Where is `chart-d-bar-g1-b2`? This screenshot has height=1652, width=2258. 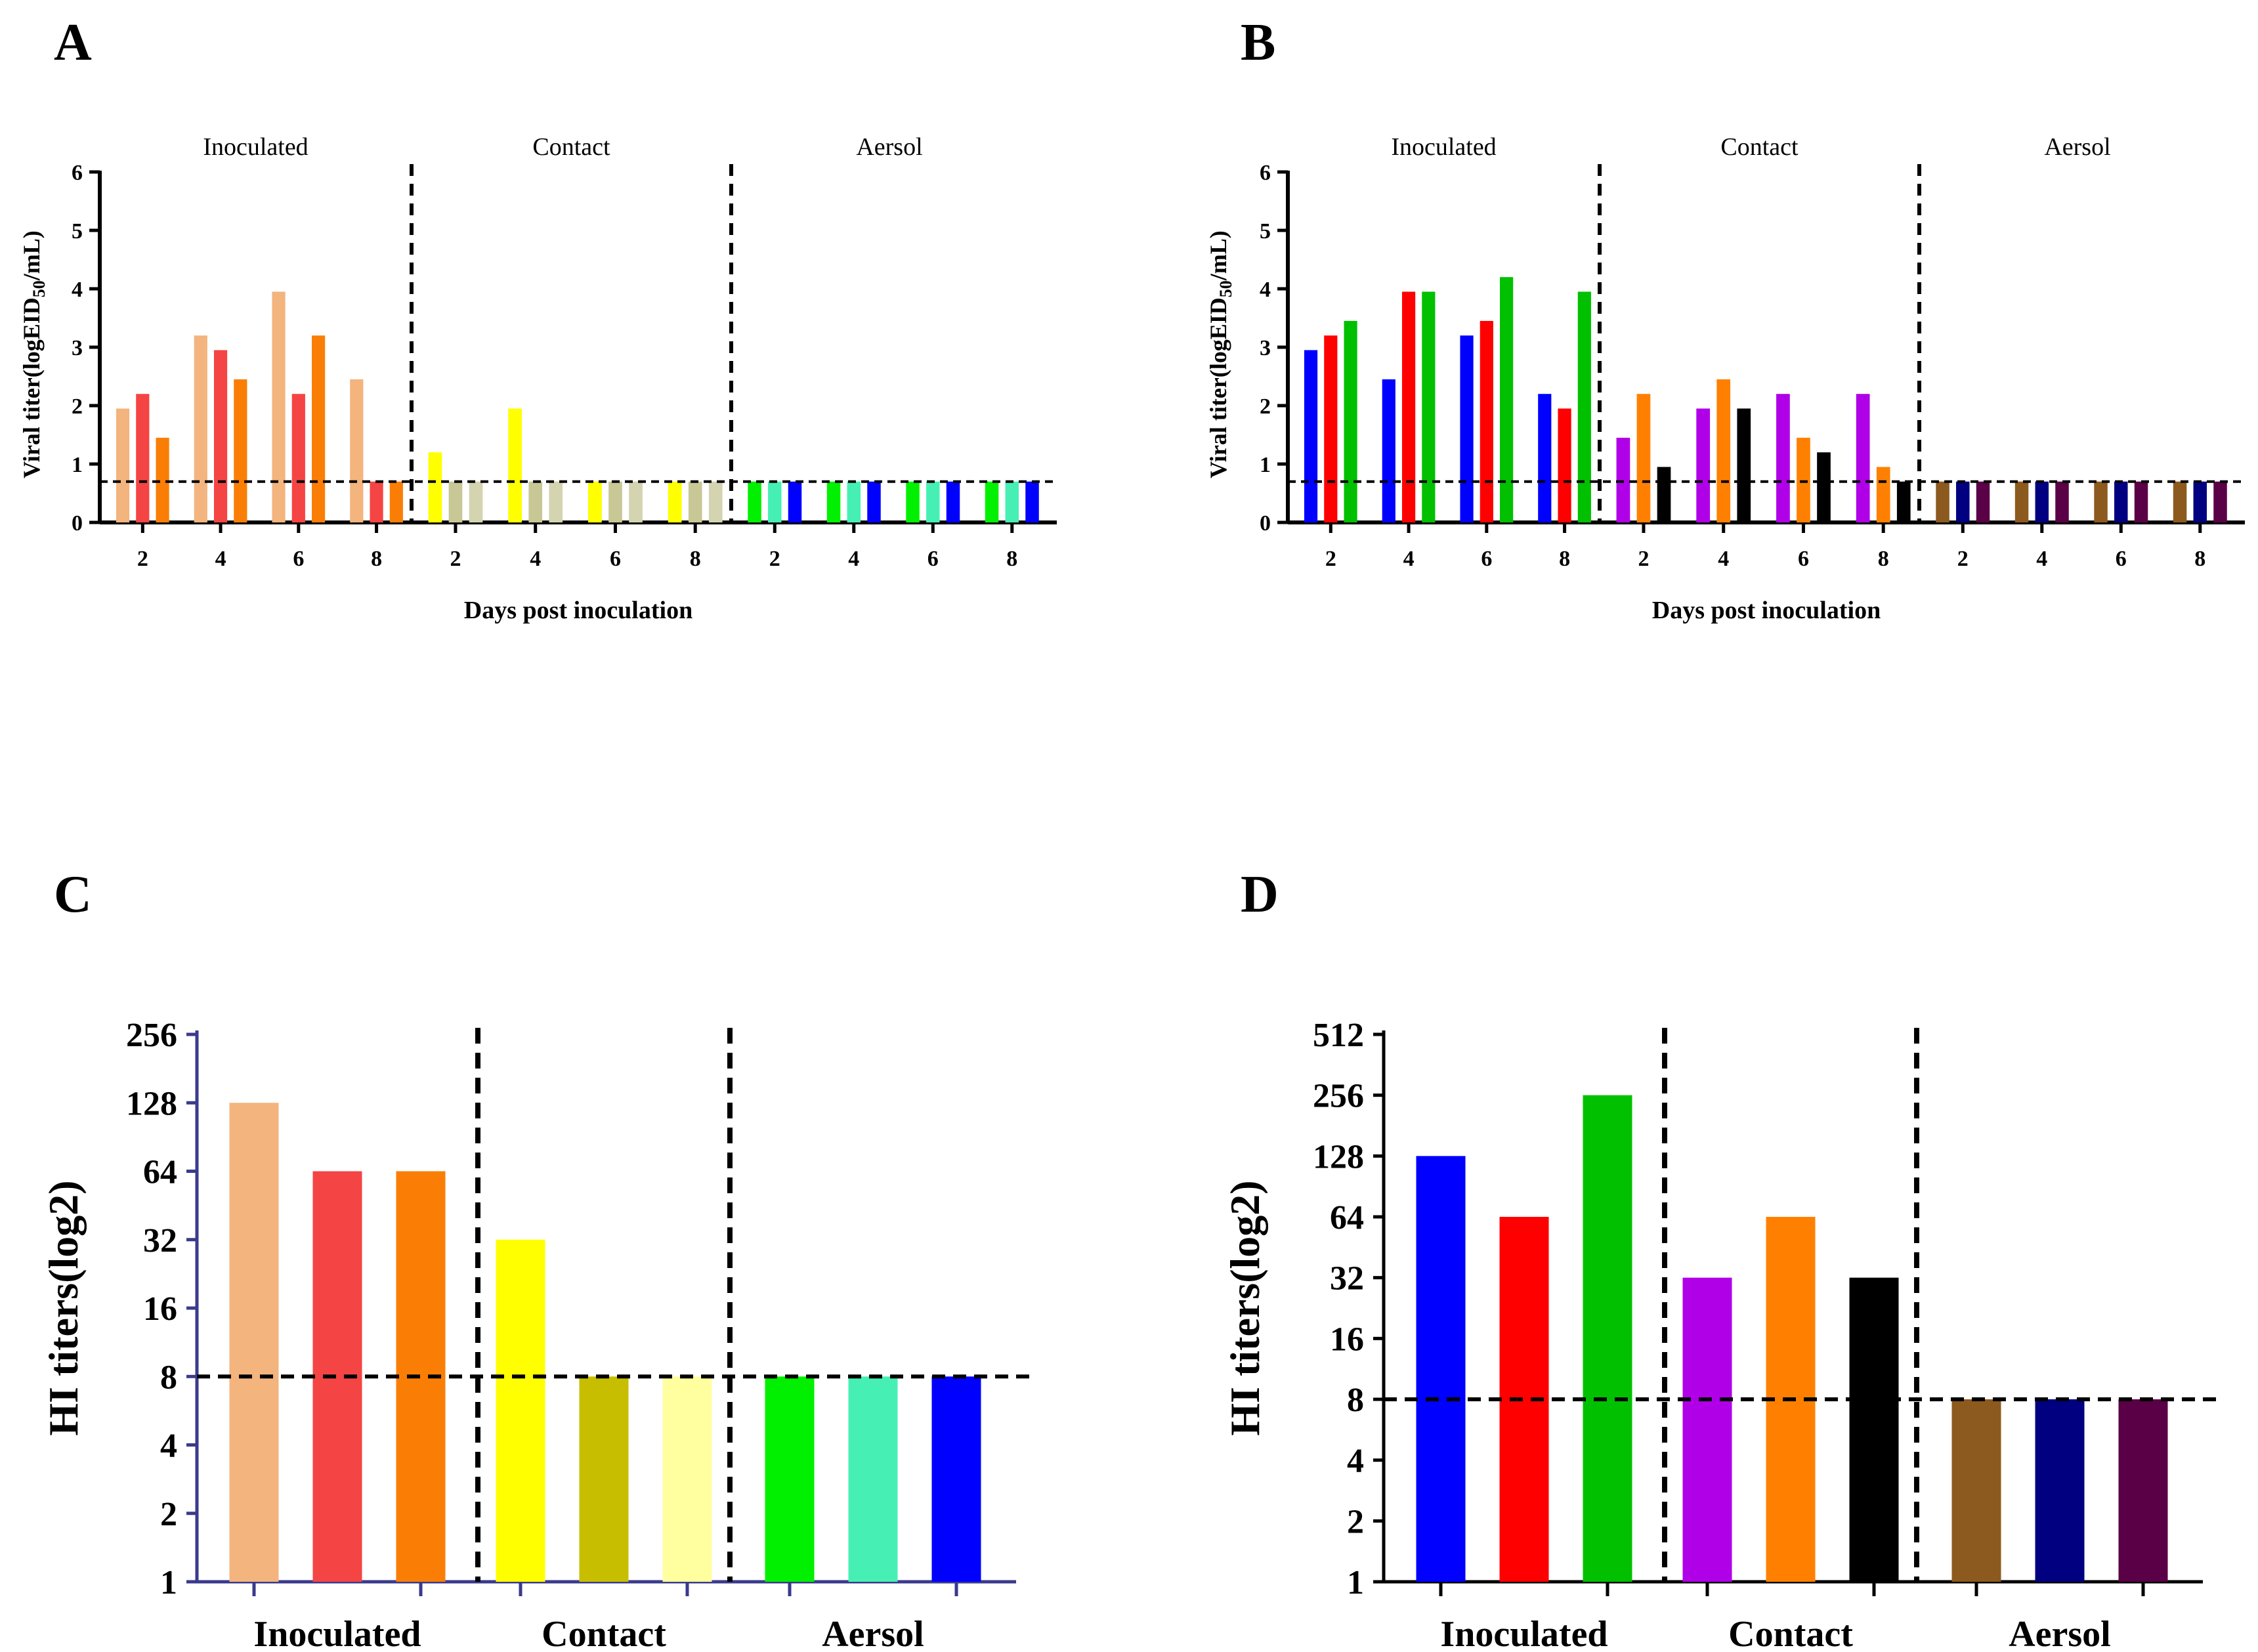
chart-d-bar-g1-b2 is located at coordinates (1874, 1429).